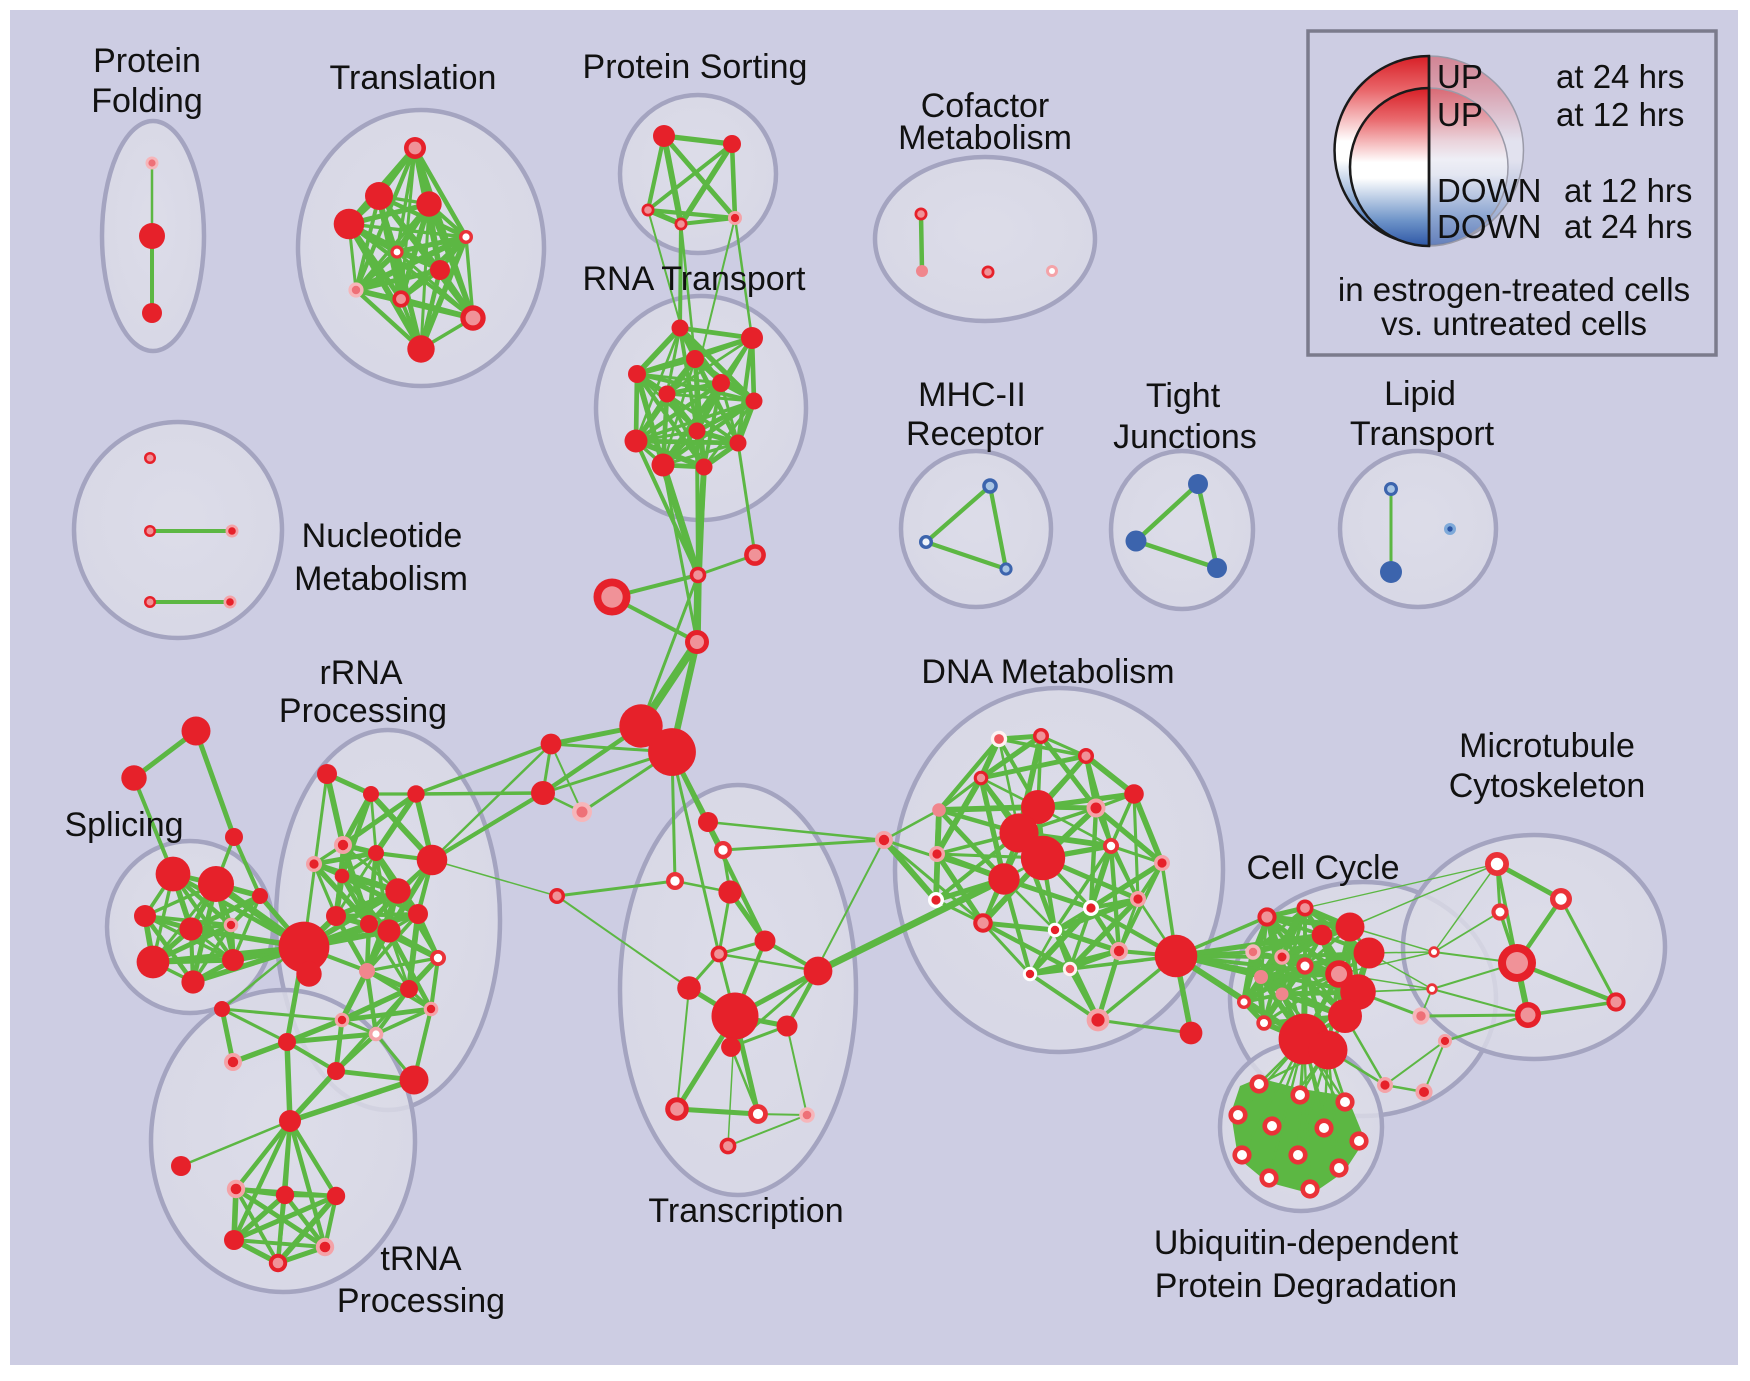  Describe the element at coordinates (1547, 746) in the screenshot. I see `svg-text: Microtubule` at that location.